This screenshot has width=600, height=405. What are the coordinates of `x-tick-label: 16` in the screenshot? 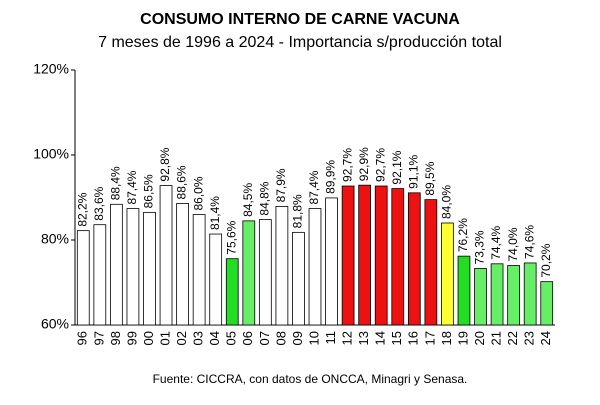 It's located at (413, 338).